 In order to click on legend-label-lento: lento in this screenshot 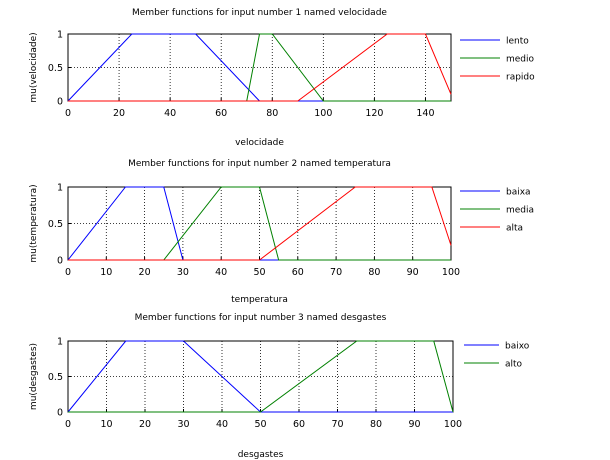, I will do `click(517, 42)`.